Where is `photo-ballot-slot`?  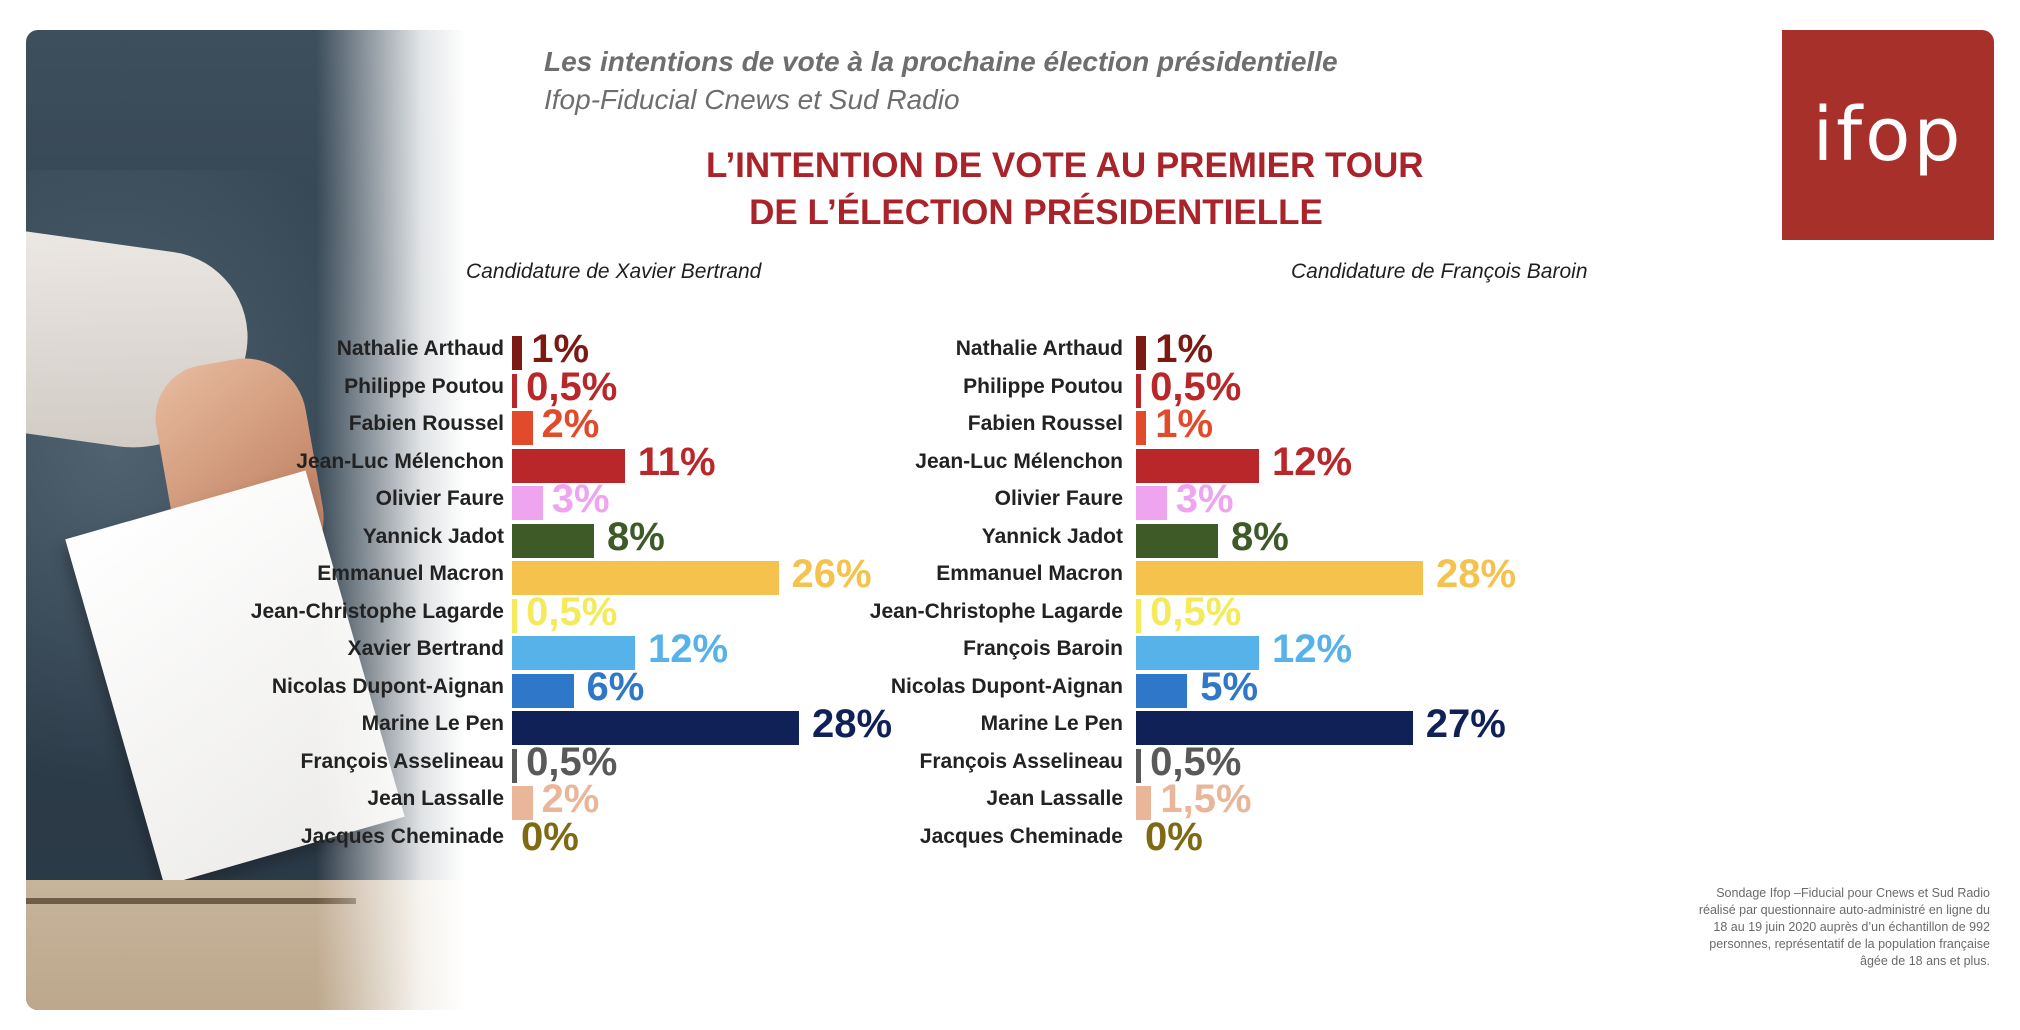 photo-ballot-slot is located at coordinates (191, 901).